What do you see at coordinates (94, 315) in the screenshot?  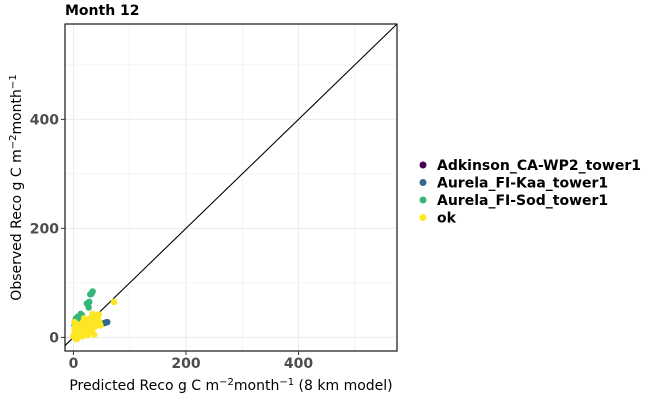 I see `data-points` at bounding box center [94, 315].